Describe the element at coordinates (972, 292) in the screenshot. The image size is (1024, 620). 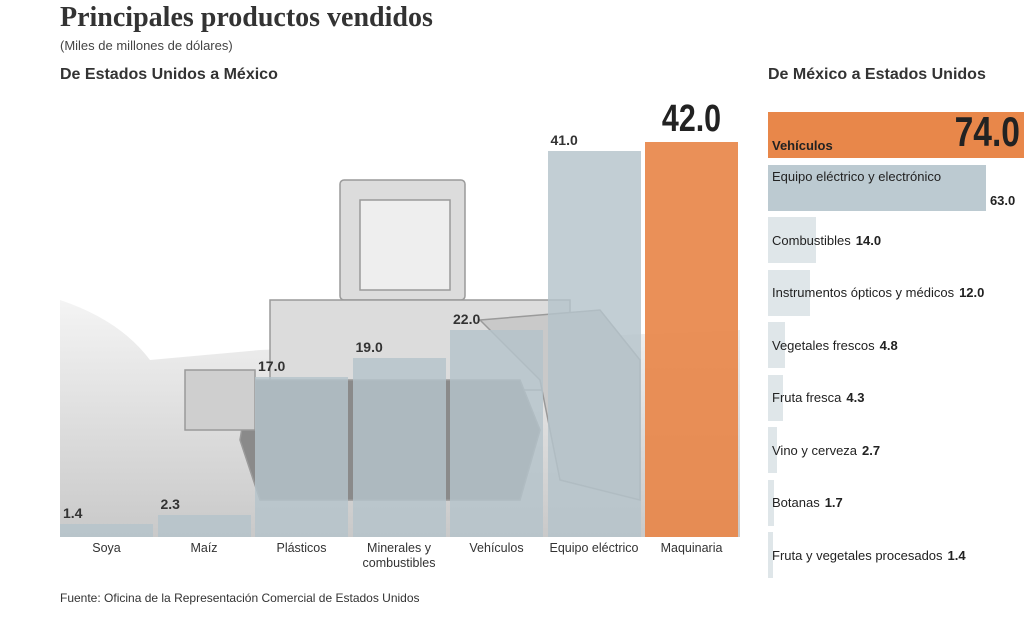
I see `value-label: 12.0` at that location.